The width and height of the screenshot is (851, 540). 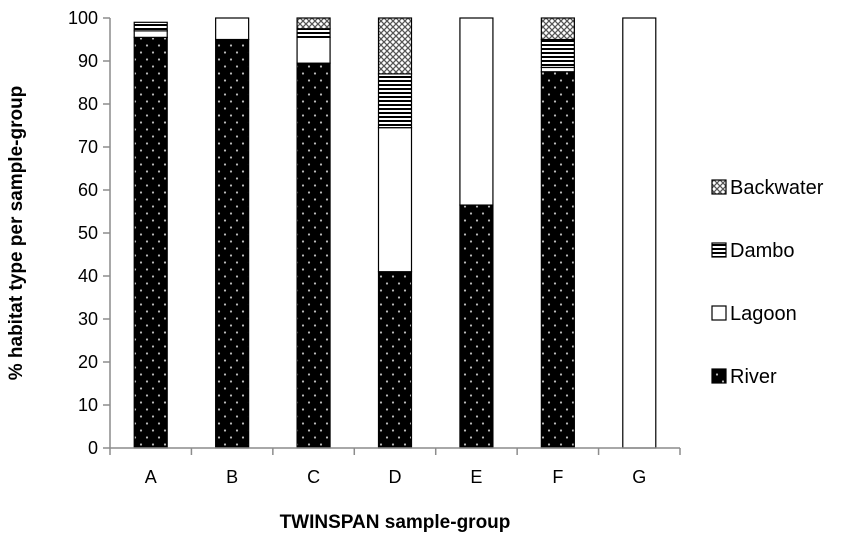 What do you see at coordinates (88, 104) in the screenshot?
I see `y-tick-label: 80` at bounding box center [88, 104].